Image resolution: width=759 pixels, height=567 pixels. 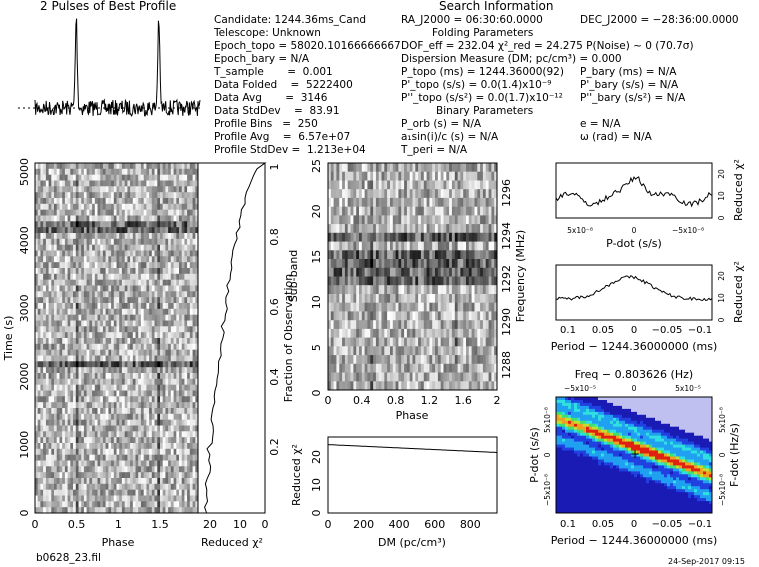 I want to click on eccentricity: e = N/A, so click(x=600, y=124).